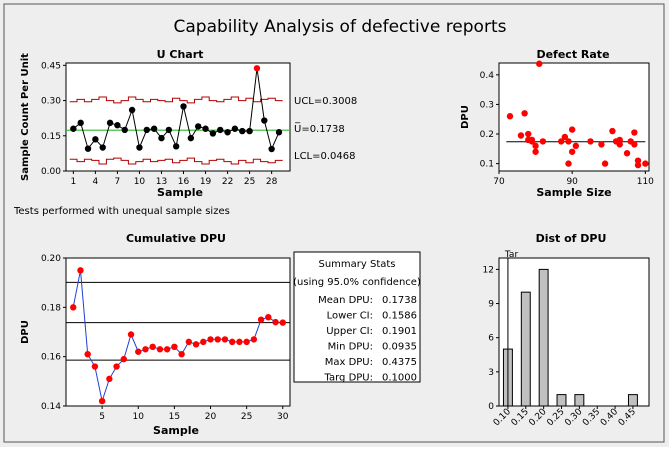 This screenshot has height=451, width=669. Describe the element at coordinates (399, 362) in the screenshot. I see `summary-value: 0.4375` at that location.